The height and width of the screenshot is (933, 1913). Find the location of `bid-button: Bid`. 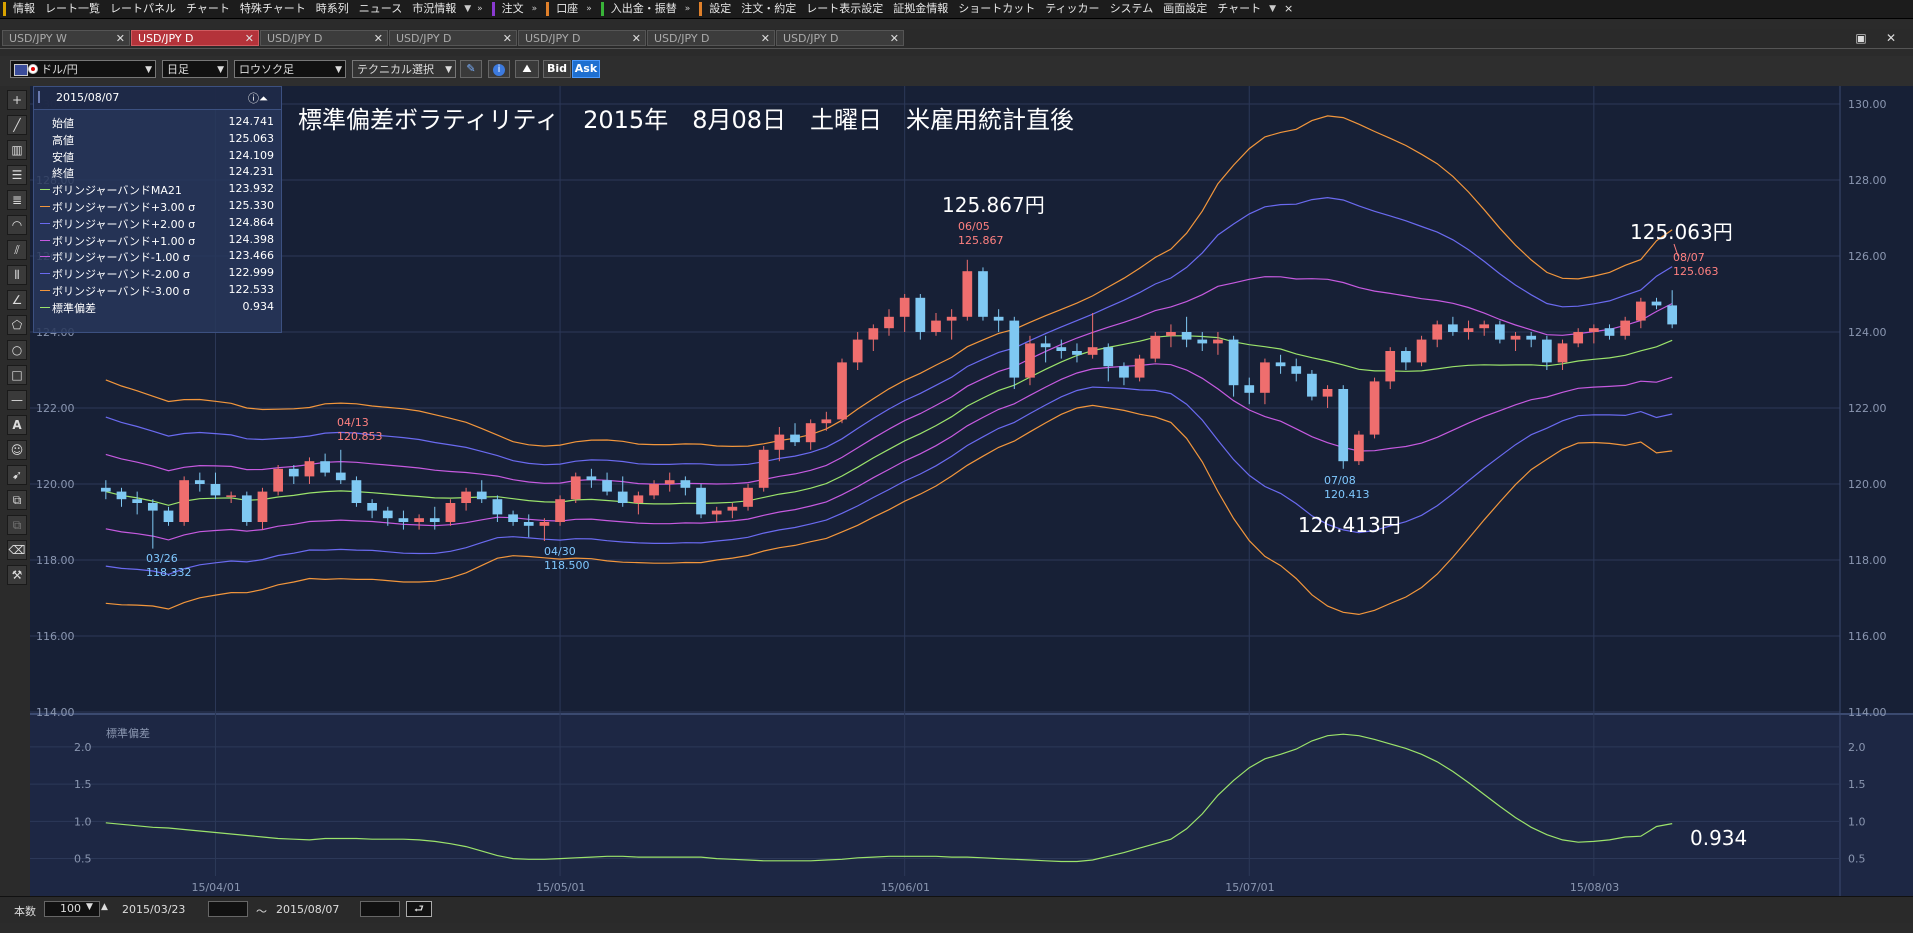

bid-button: Bid is located at coordinates (557, 69).